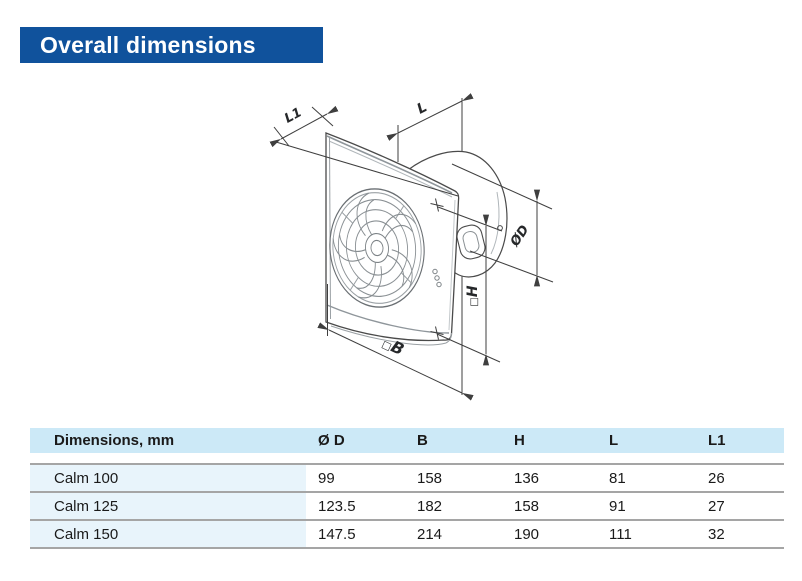 The height and width of the screenshot is (581, 802). What do you see at coordinates (646, 534) in the screenshot?
I see `value-l: 111` at bounding box center [646, 534].